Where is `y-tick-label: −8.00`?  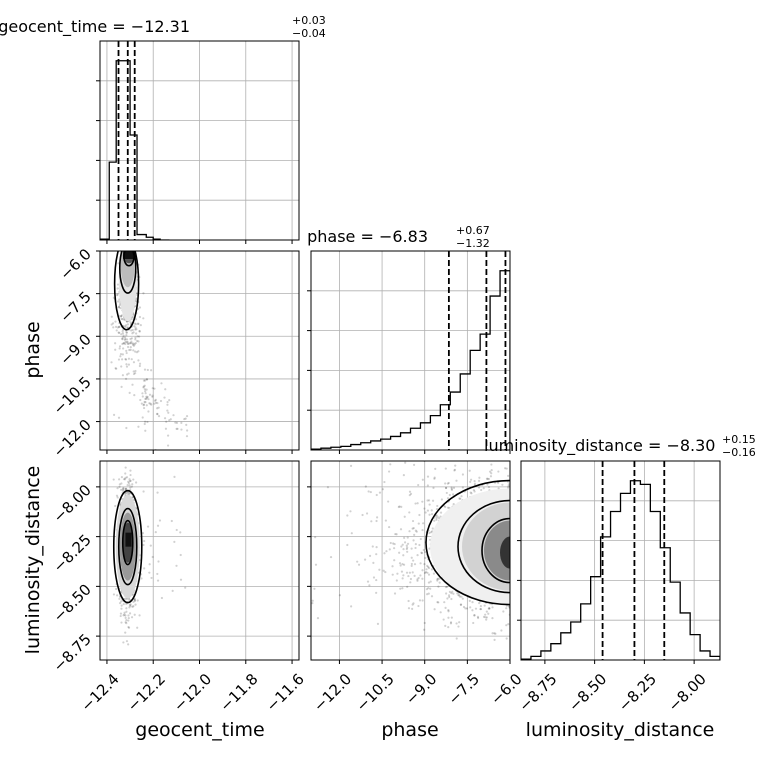 y-tick-label: −8.00 is located at coordinates (72, 503).